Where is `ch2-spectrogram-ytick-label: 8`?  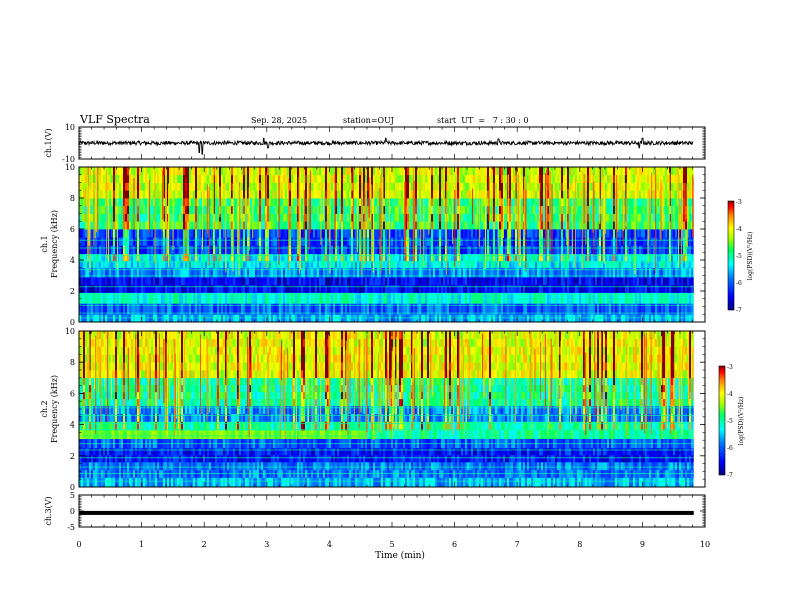 ch2-spectrogram-ytick-label: 8 is located at coordinates (72, 362).